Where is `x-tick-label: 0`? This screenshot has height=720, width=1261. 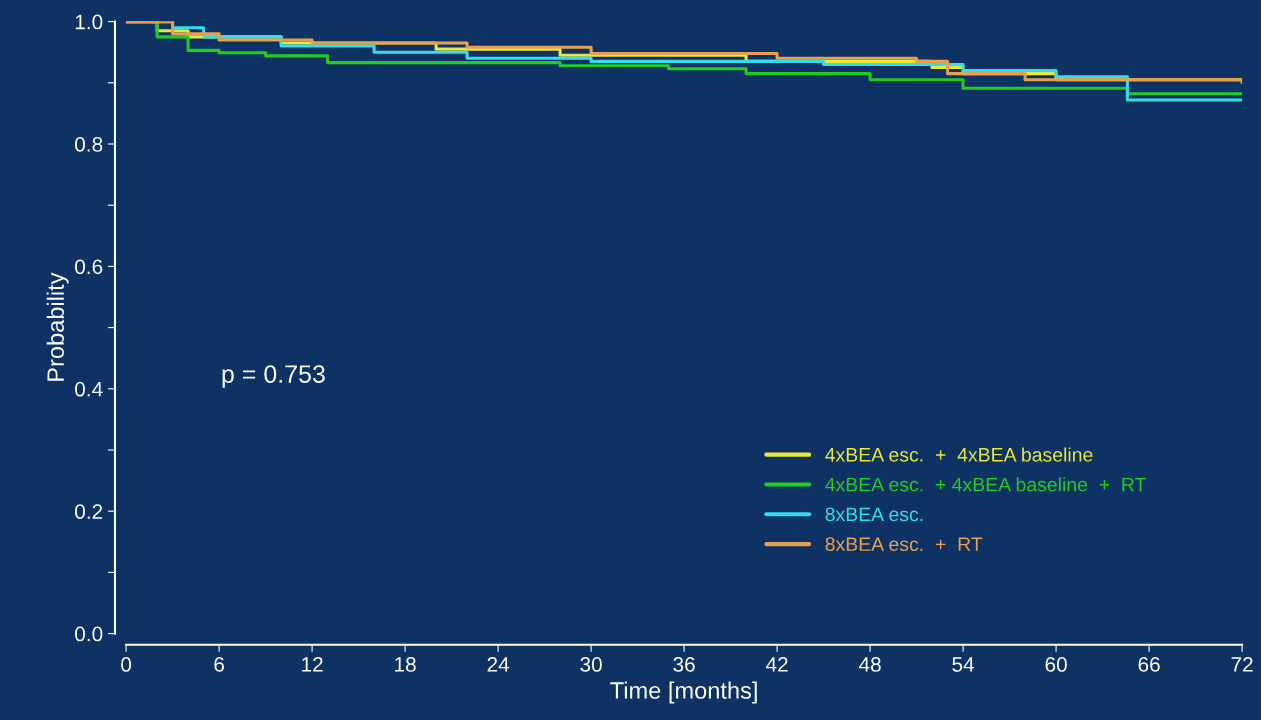 x-tick-label: 0 is located at coordinates (126, 664).